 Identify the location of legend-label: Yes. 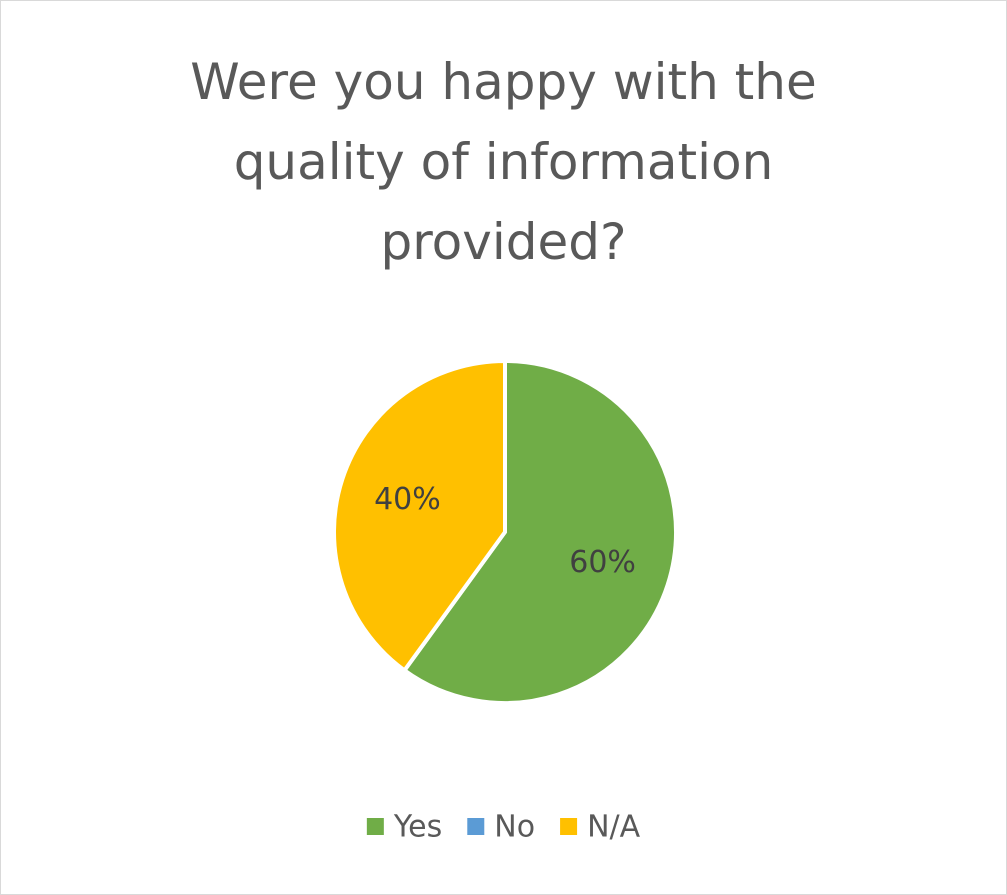
(417, 827).